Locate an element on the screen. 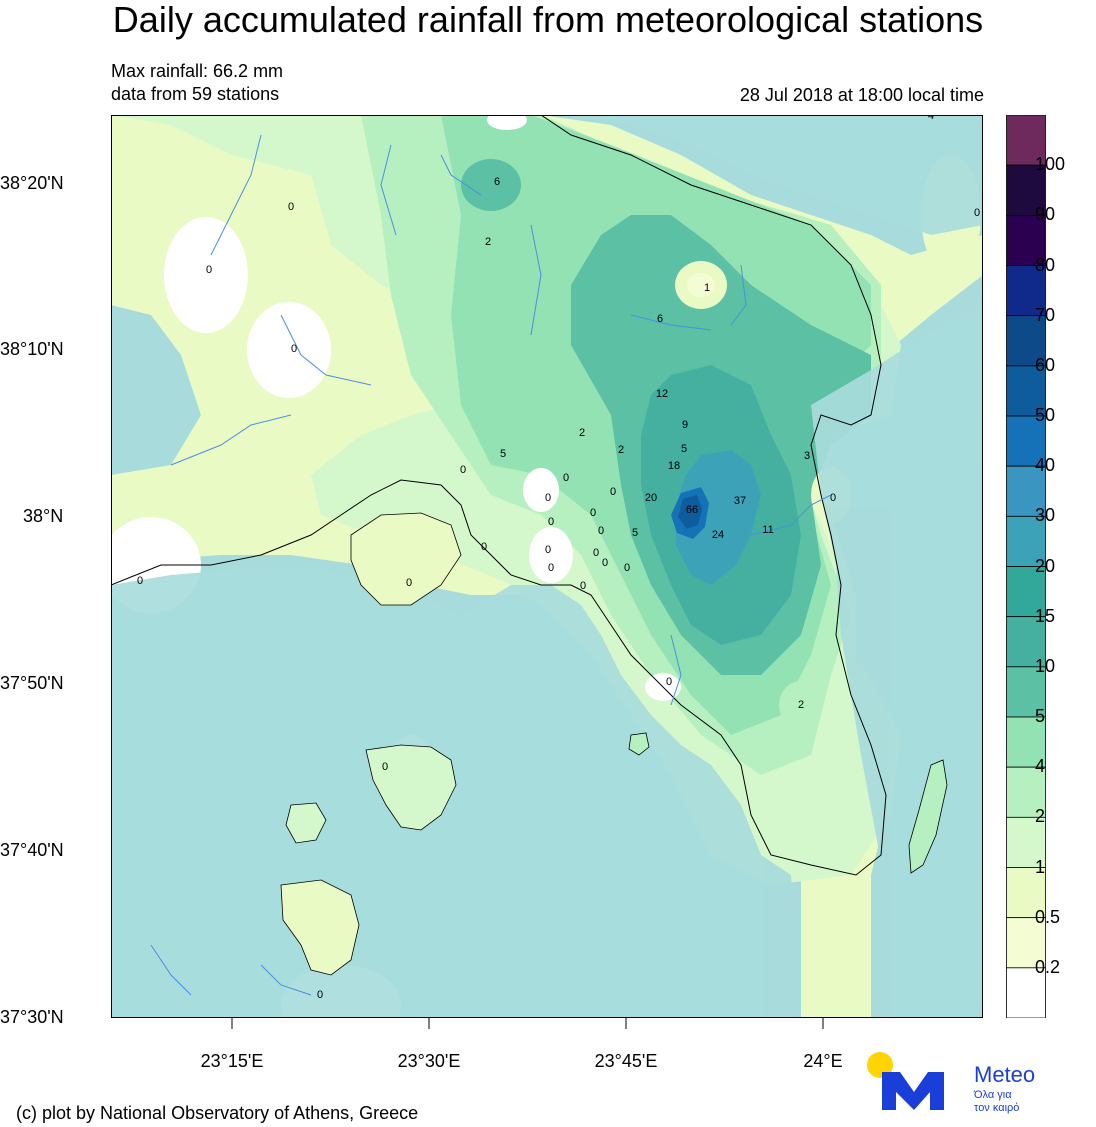 This screenshot has width=1096, height=1127. station-value-label: 24 is located at coordinates (718, 535).